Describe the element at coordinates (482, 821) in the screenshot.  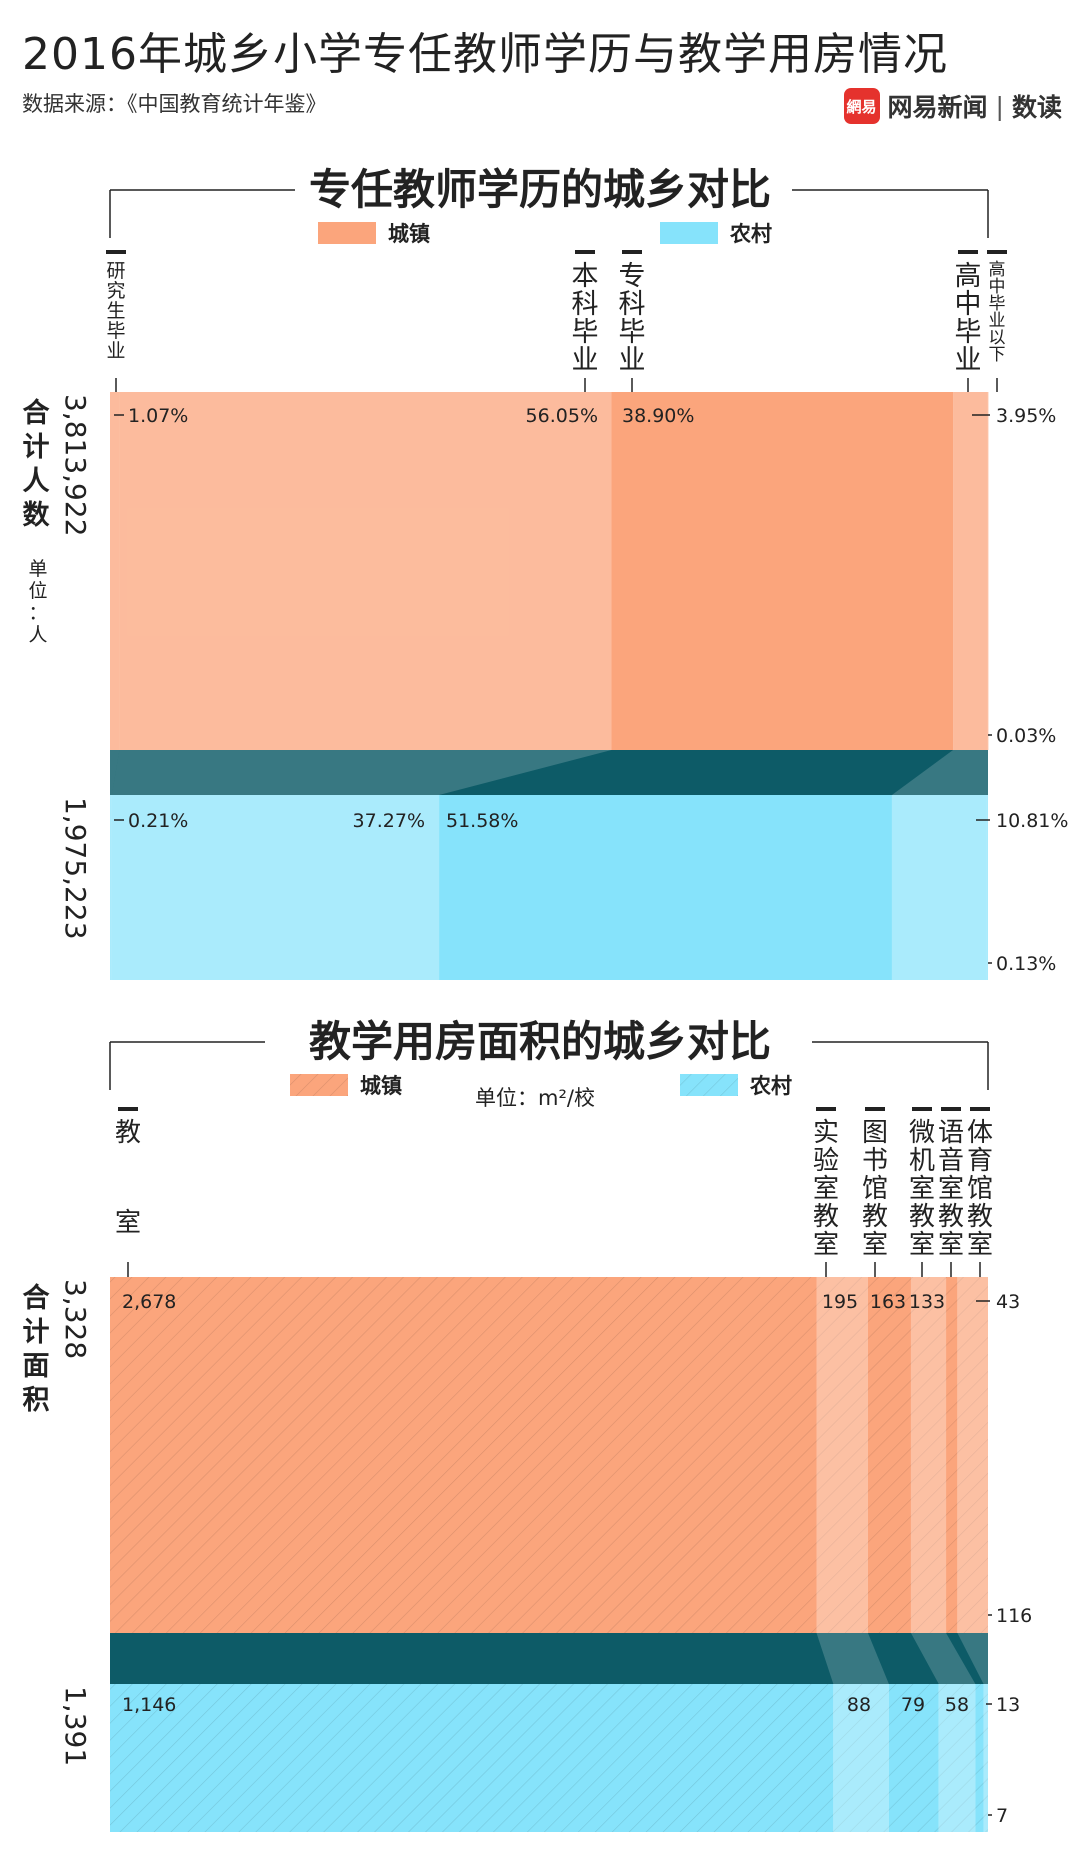
I see `rural-value-label-2: 51.58%` at that location.